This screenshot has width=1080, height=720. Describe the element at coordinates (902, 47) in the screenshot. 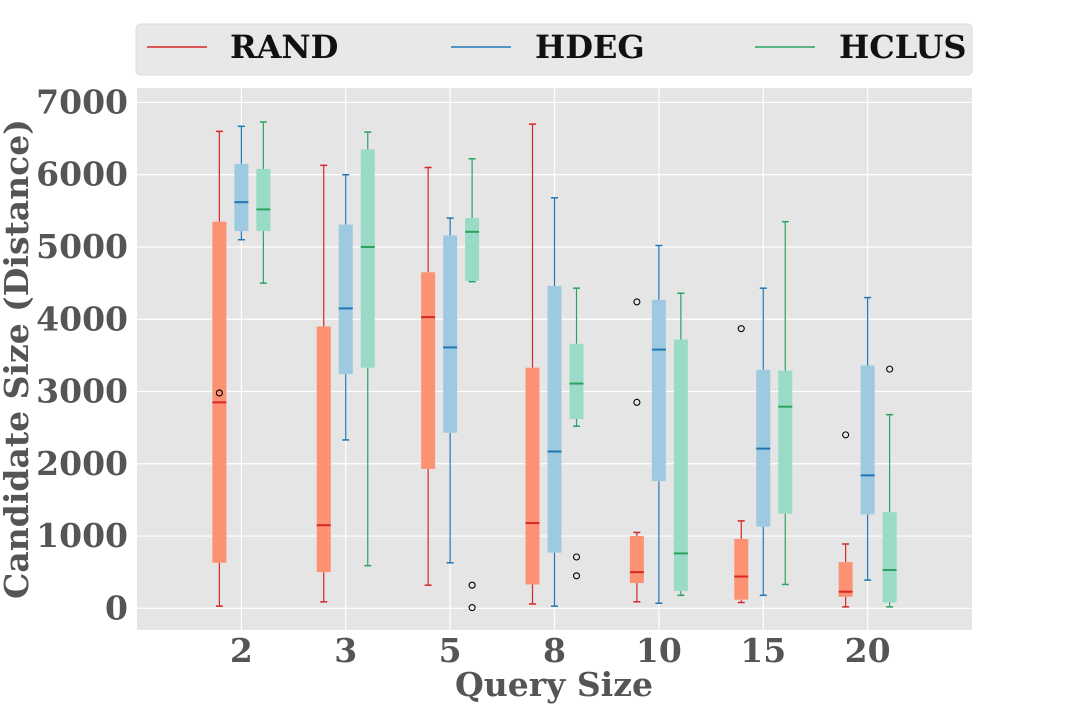

I see `legend-label-hclus: HCLUS` at that location.